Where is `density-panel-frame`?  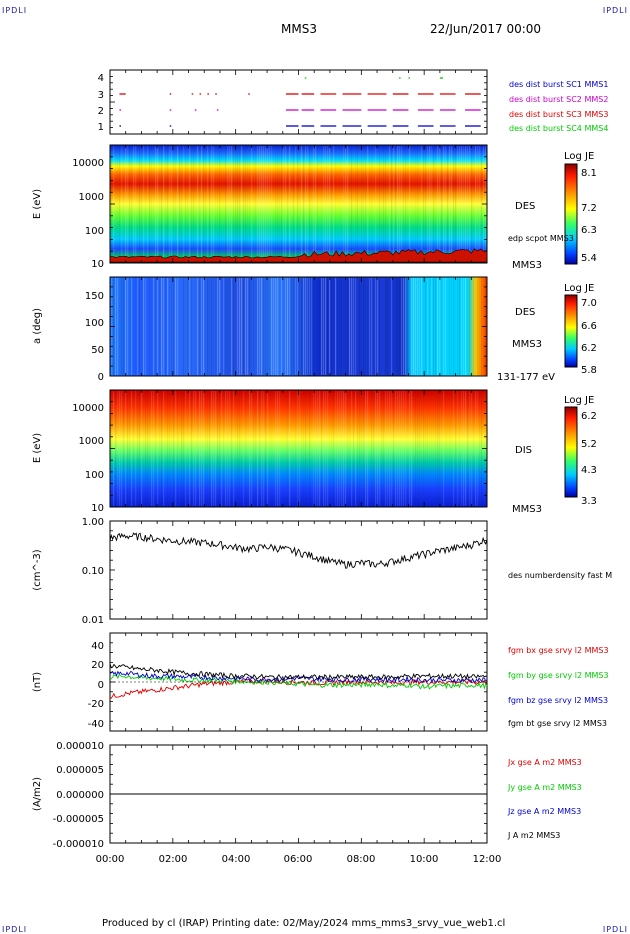
density-panel-frame is located at coordinates (298, 570).